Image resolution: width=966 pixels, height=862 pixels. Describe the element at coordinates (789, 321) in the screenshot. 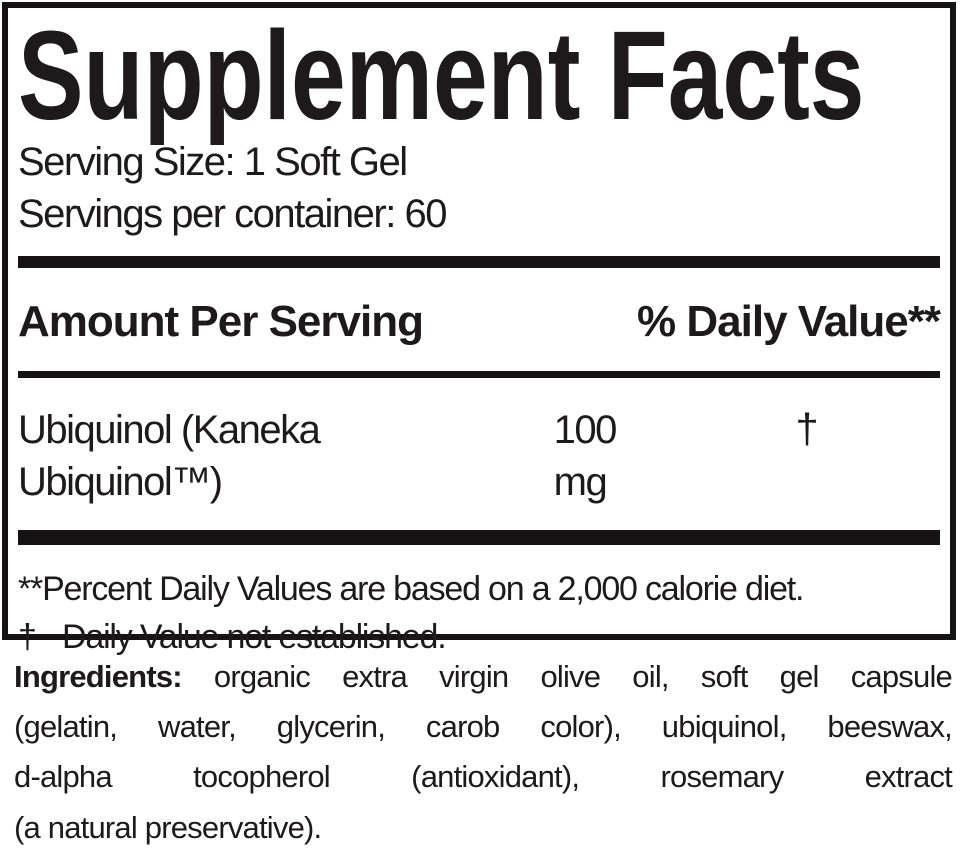

I see `daily-value-header: % Daily Value**` at that location.